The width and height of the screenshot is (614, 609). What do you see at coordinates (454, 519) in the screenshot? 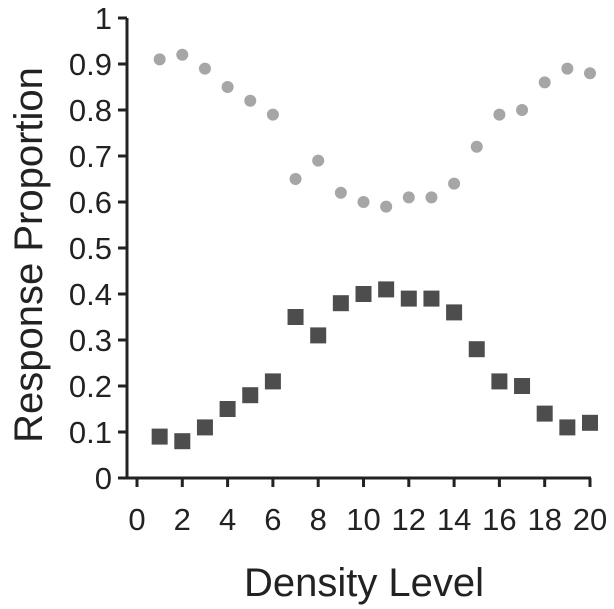
I see `x-tick-label: 14` at bounding box center [454, 519].